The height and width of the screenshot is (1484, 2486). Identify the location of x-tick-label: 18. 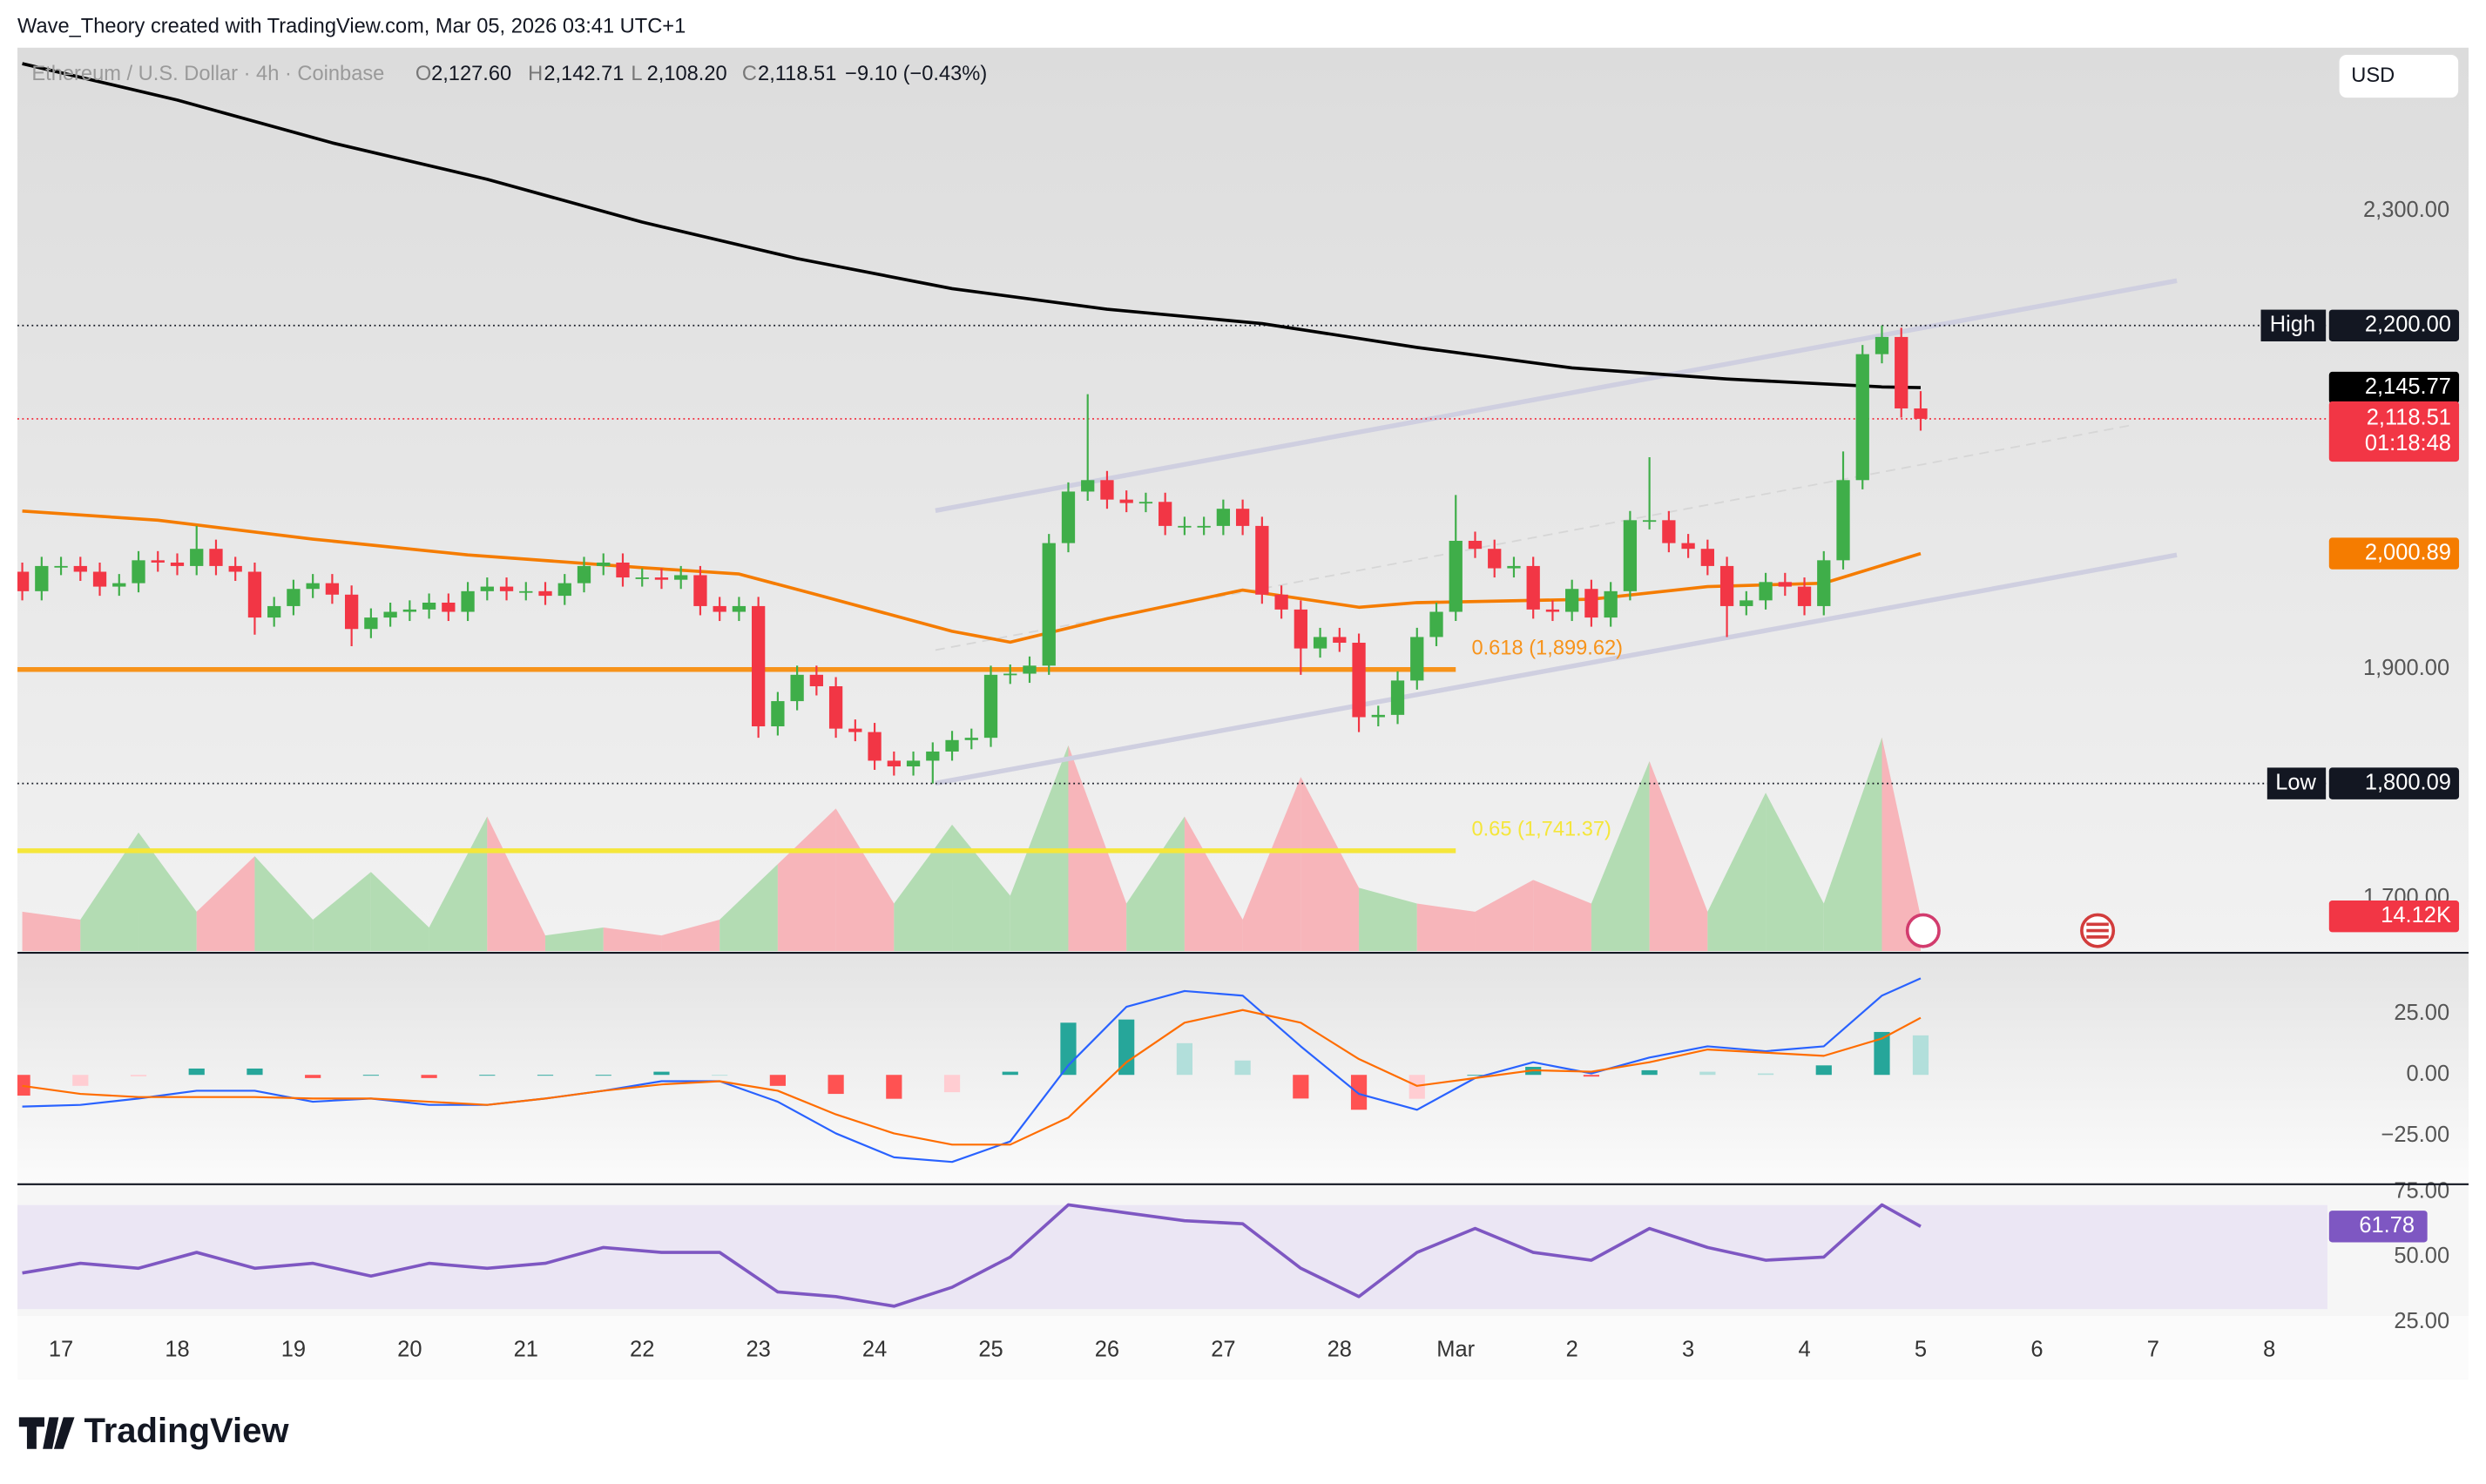
(177, 1350).